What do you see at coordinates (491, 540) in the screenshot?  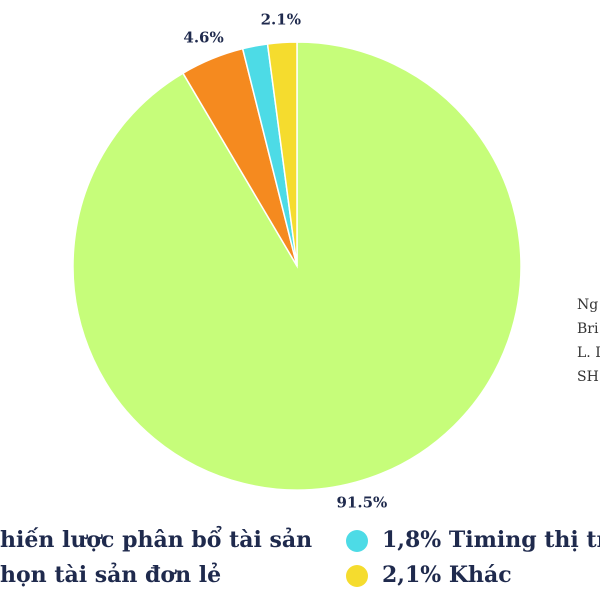 I see `legend-label: 1,8% Timing thị tr` at bounding box center [491, 540].